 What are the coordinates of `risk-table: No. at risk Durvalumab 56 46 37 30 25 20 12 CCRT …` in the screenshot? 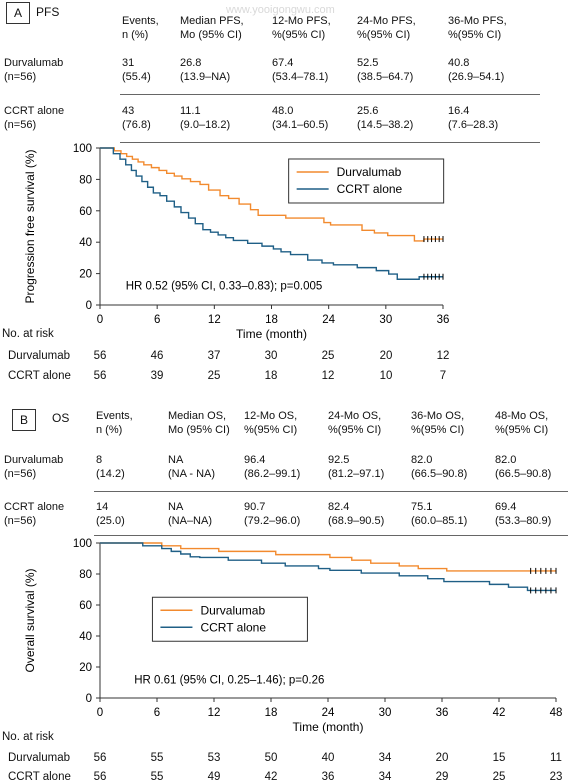 It's located at (225, 355).